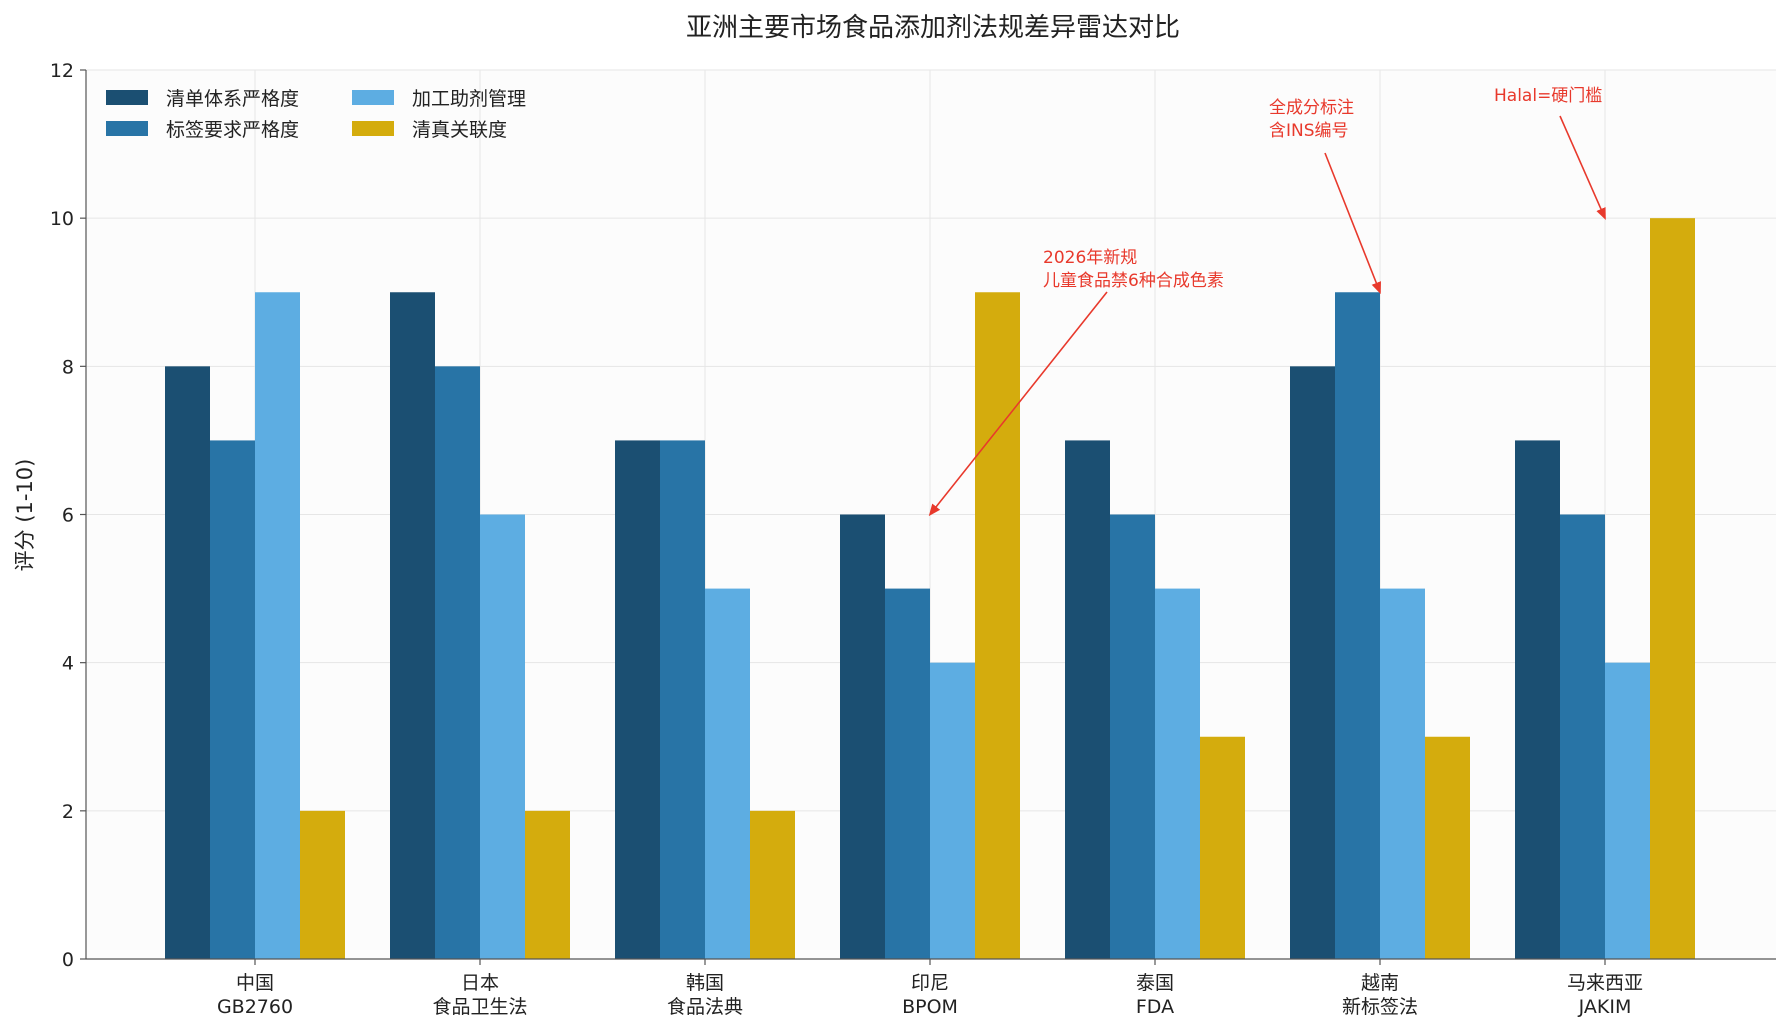 This screenshot has width=1780, height=1028. Describe the element at coordinates (62, 71) in the screenshot. I see `y-tick-label: 12` at that location.